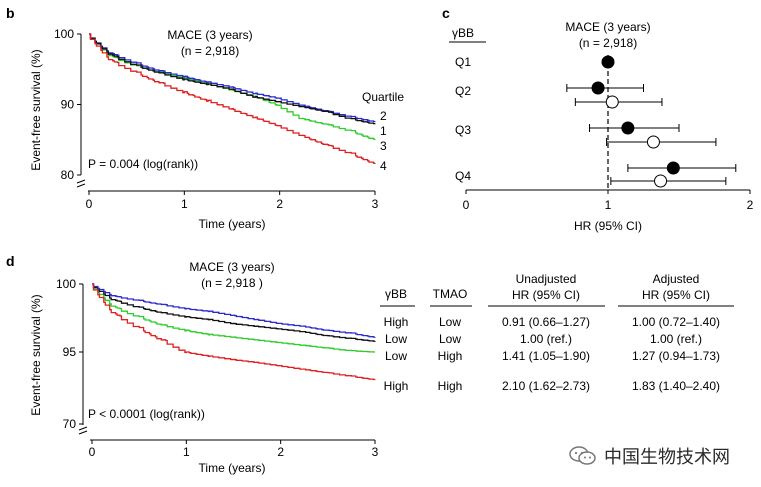  What do you see at coordinates (446, 13) in the screenshot?
I see `panel-letter-c: c` at bounding box center [446, 13].